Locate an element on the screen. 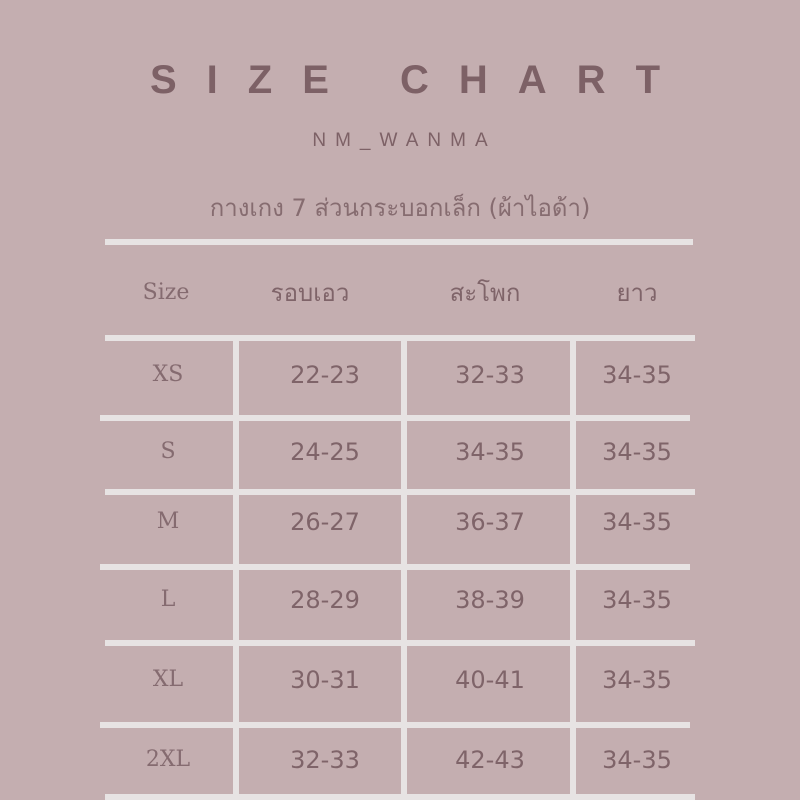 Image resolution: width=800 pixels, height=800 pixels. header-length: ยาว is located at coordinates (637, 293).